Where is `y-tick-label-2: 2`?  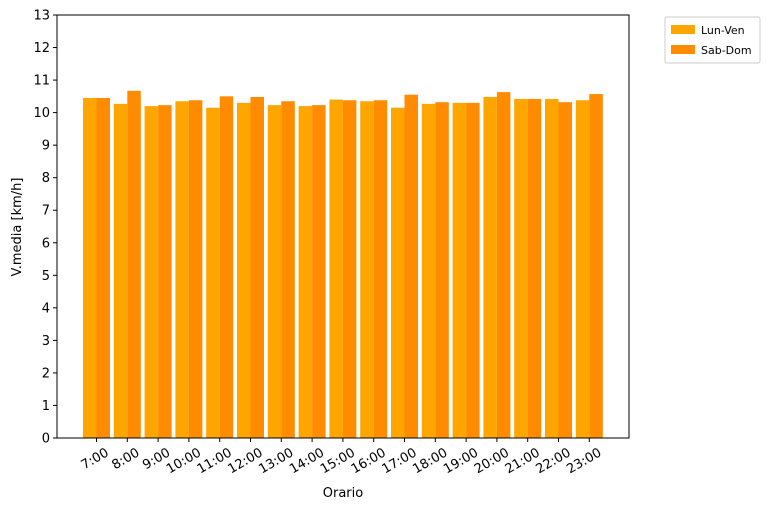
y-tick-label-2: 2 is located at coordinates (46, 373).